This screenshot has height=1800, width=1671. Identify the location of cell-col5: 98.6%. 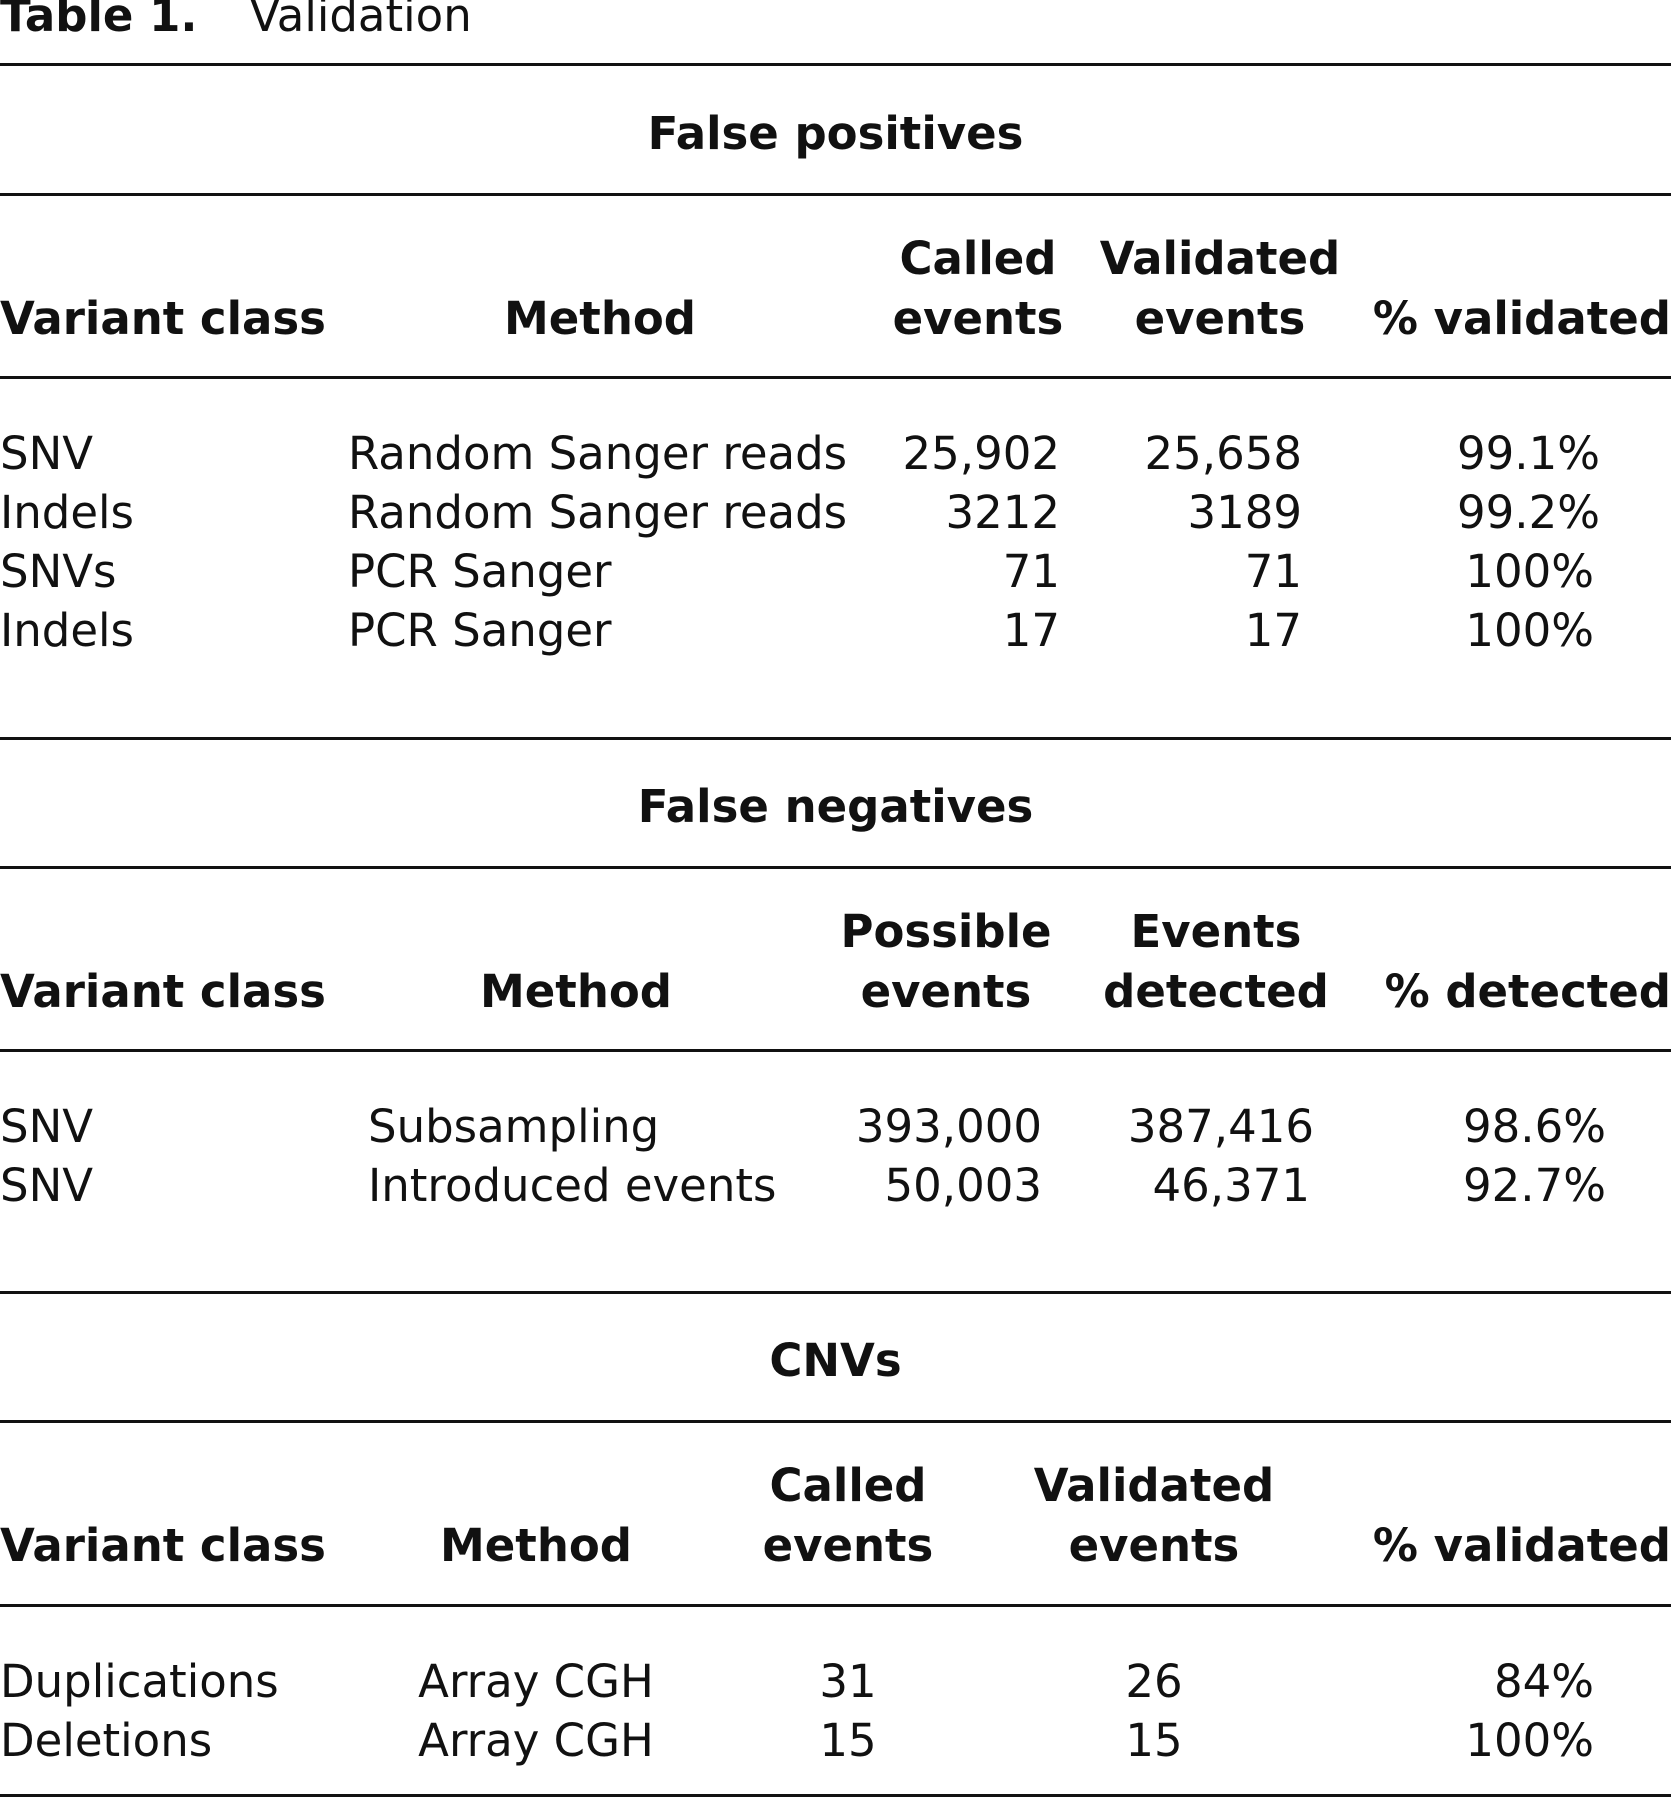
(1534, 1126).